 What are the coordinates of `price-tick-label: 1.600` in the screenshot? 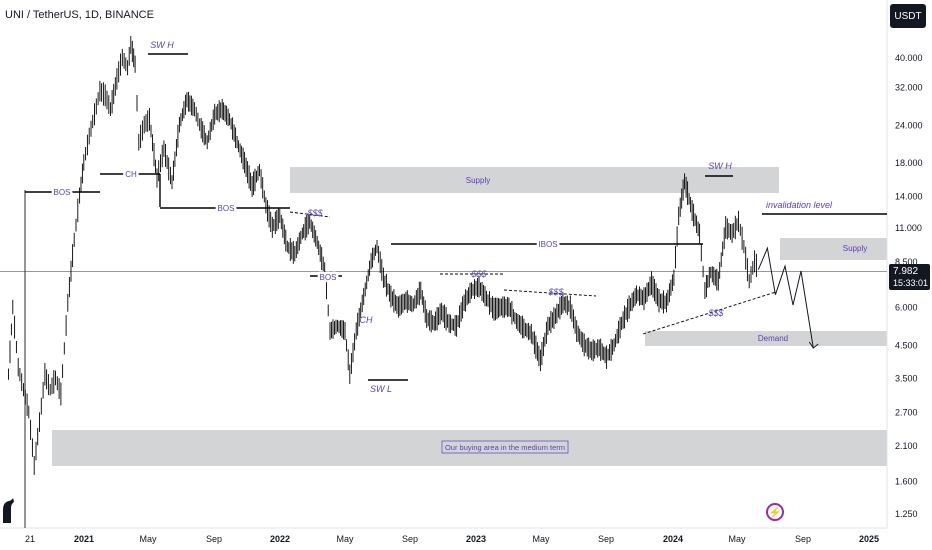 It's located at (906, 482).